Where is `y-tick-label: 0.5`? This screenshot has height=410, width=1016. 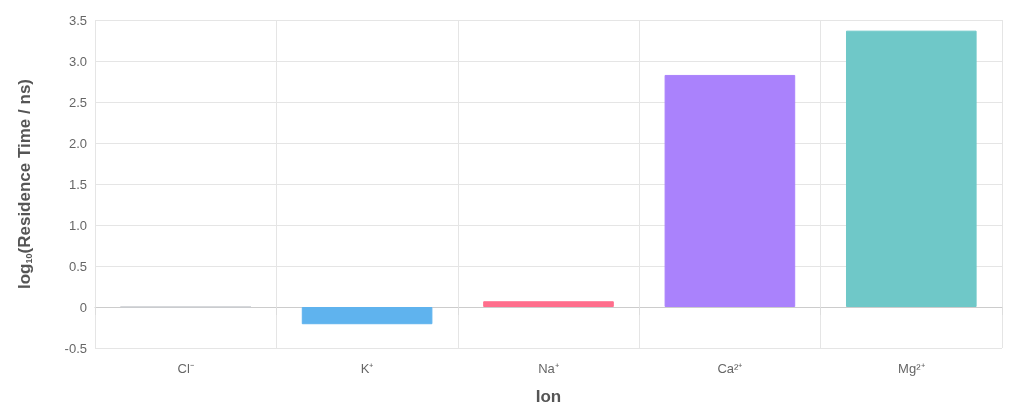 y-tick-label: 0.5 is located at coordinates (77, 266).